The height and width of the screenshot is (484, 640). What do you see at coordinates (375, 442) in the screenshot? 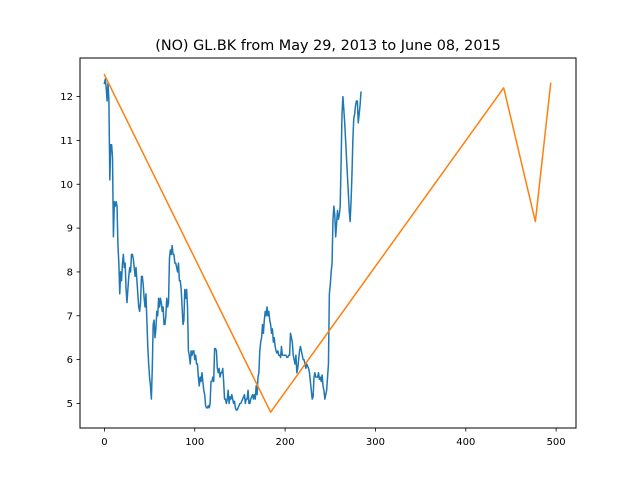
I see `x-tick-label: 300` at bounding box center [375, 442].